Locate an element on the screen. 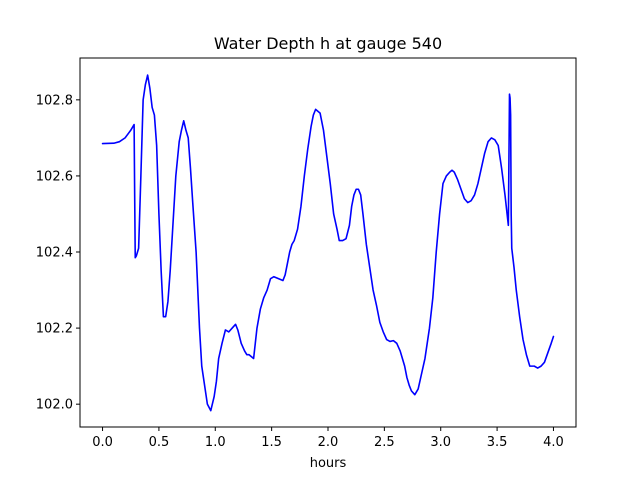 This screenshot has height=480, width=640. y-tick-label: 102.6 is located at coordinates (54, 176).